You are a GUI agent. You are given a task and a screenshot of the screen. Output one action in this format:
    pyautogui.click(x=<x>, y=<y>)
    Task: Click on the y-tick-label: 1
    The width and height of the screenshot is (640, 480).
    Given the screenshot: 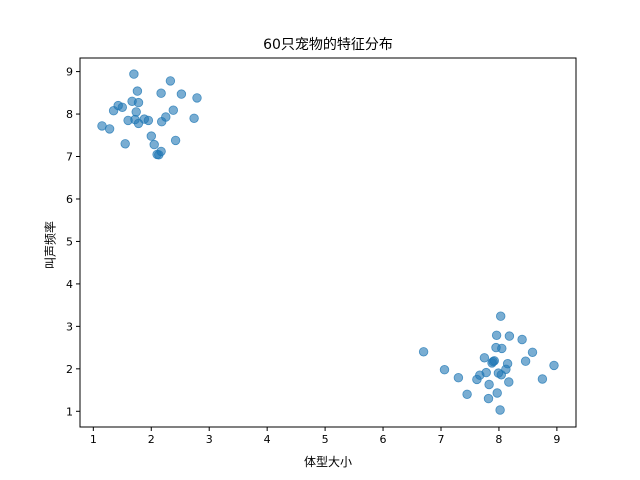 What is the action you would take?
    pyautogui.click(x=69, y=411)
    